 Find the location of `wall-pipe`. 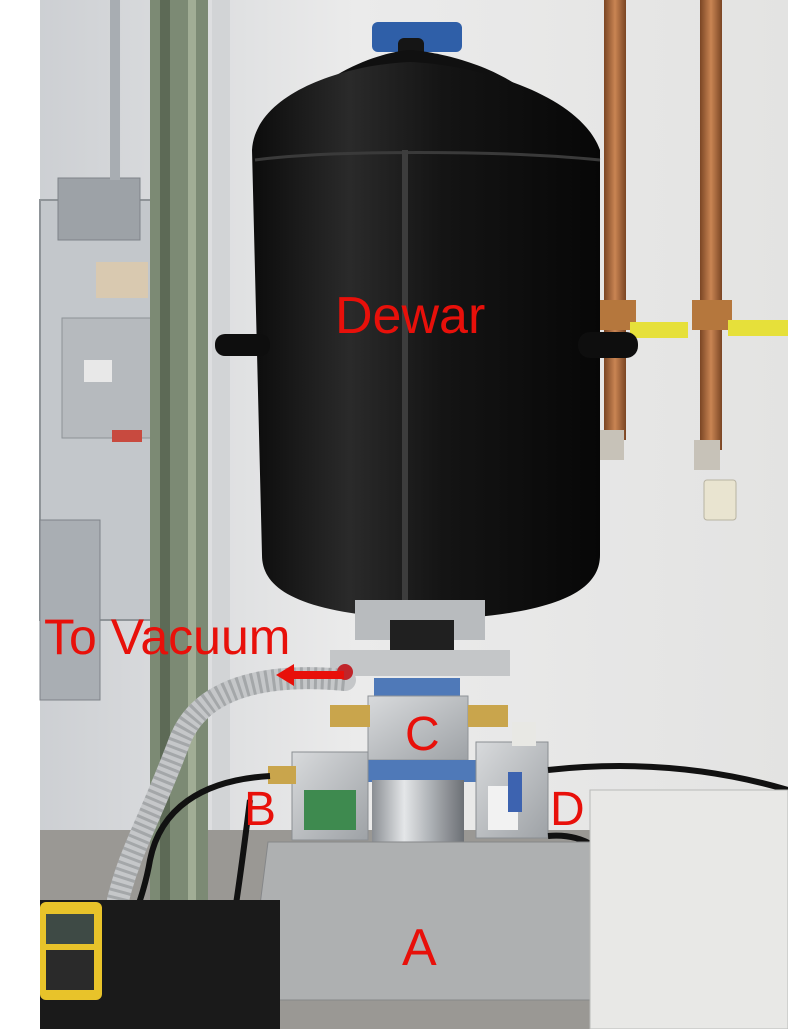

wall-pipe is located at coordinates (221, 415).